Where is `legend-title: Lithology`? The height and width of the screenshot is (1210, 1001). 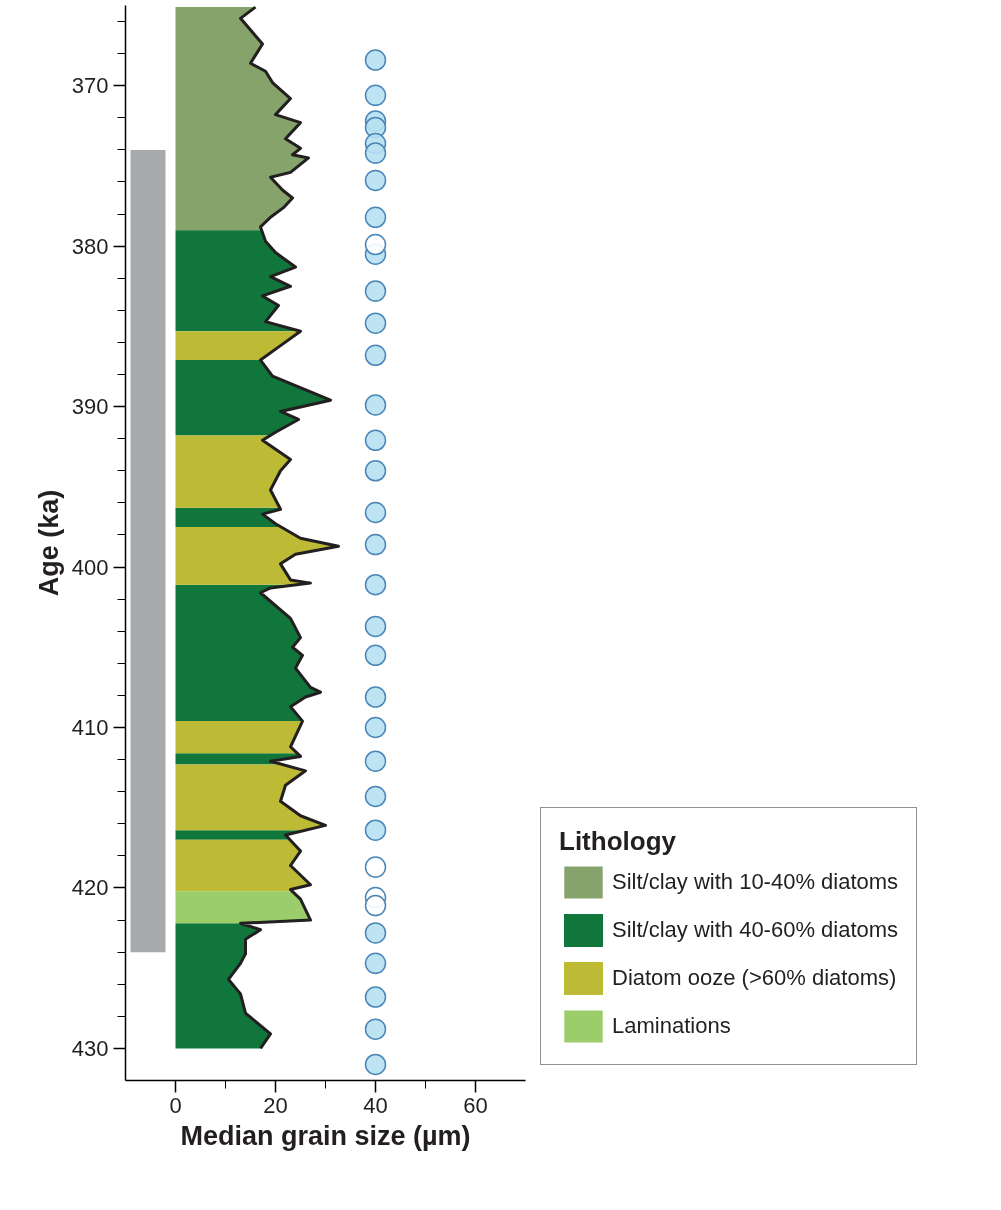
legend-title: Lithology is located at coordinates (618, 841).